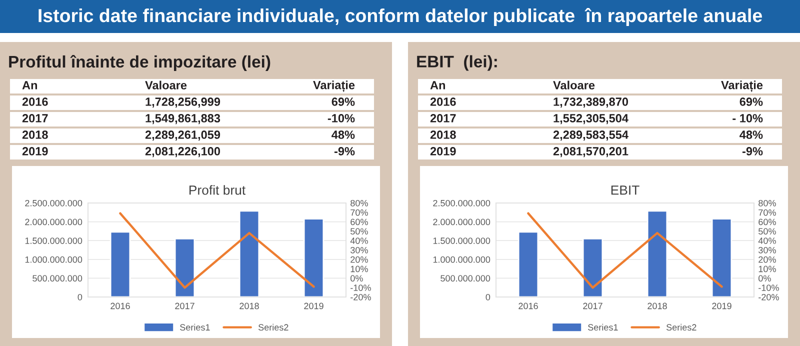 This screenshot has height=346, width=800. What do you see at coordinates (341, 118) in the screenshot?
I see `text: -10%` at bounding box center [341, 118].